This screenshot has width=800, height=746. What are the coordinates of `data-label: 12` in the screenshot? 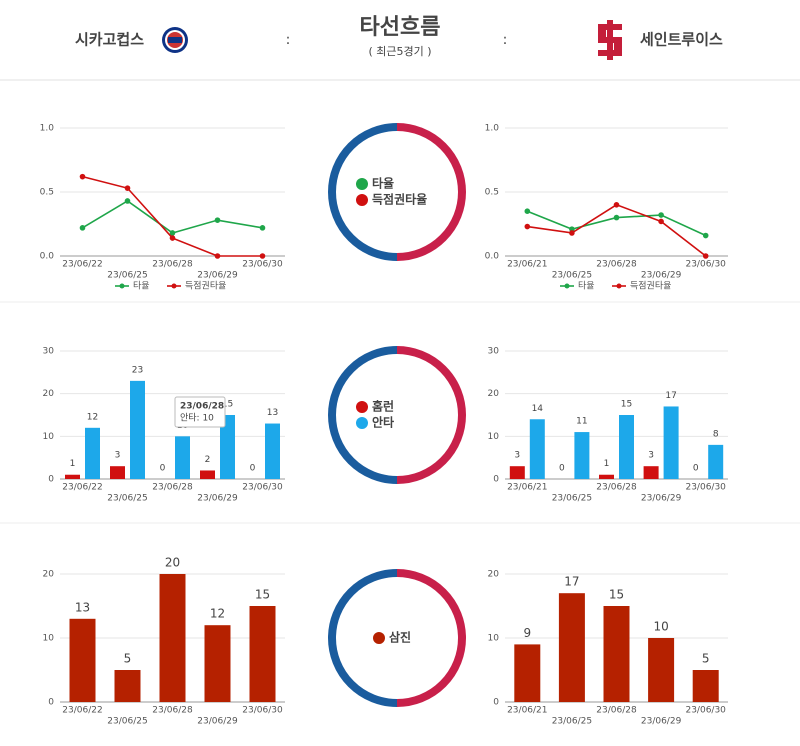 It's located at (217, 614).